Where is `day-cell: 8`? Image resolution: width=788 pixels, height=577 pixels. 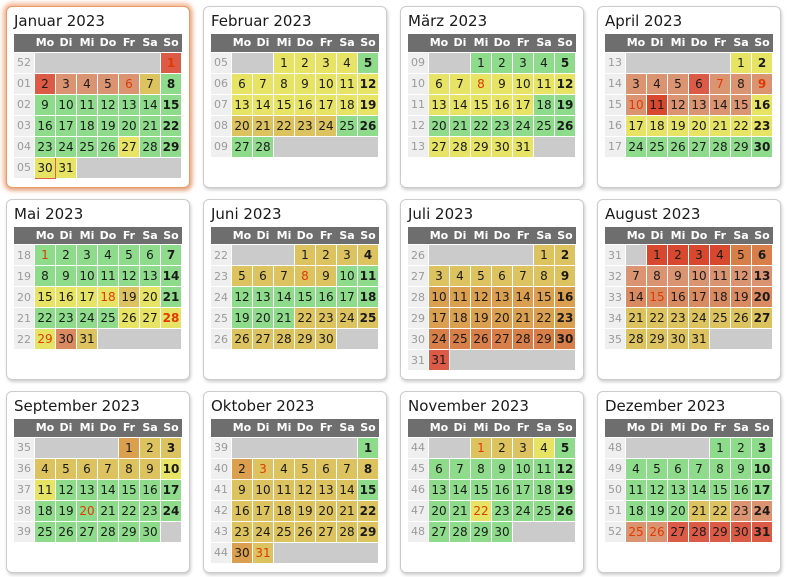
day-cell: 8 is located at coordinates (305, 276).